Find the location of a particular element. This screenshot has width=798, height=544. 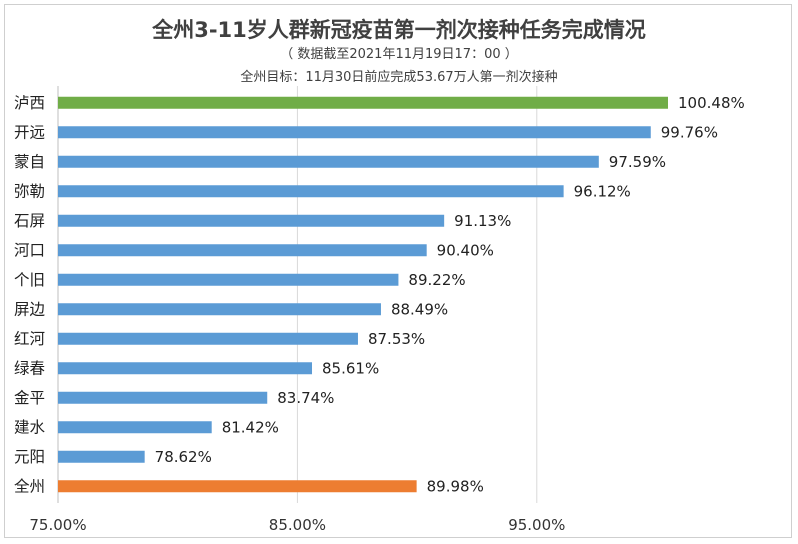

value-label-4: 91.13% is located at coordinates (482, 221).